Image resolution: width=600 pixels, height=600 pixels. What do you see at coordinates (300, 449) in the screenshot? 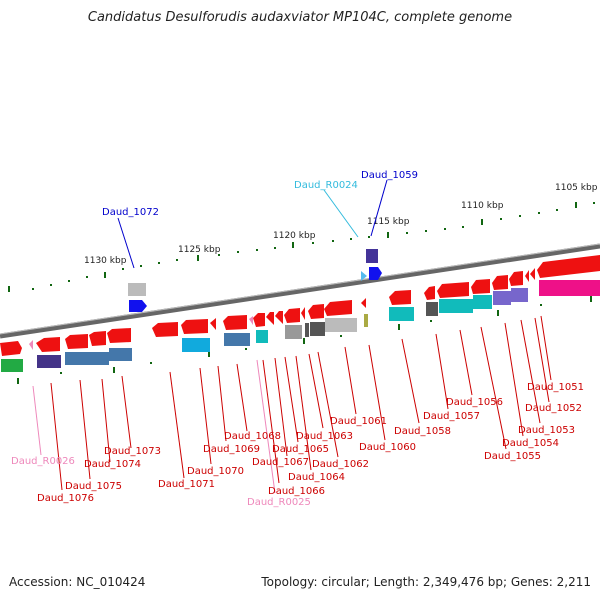
I see `gene-label-daud-1065: Daud_1065` at bounding box center [300, 449].